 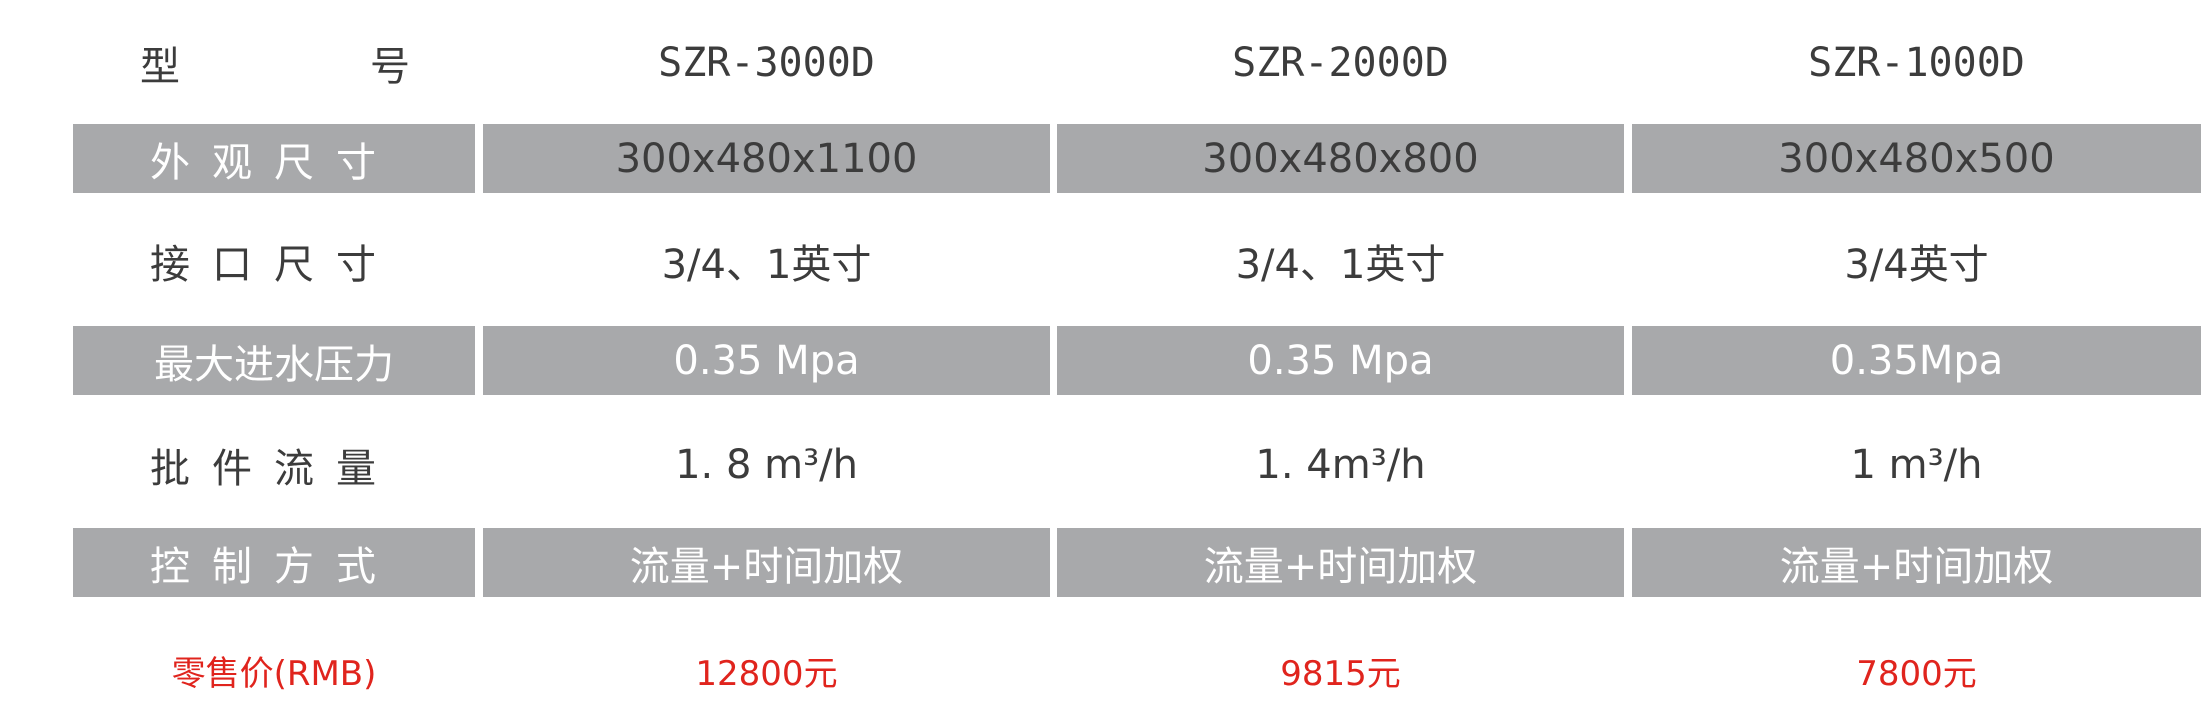 What do you see at coordinates (766, 673) in the screenshot?
I see `price-value: 12800元` at bounding box center [766, 673].